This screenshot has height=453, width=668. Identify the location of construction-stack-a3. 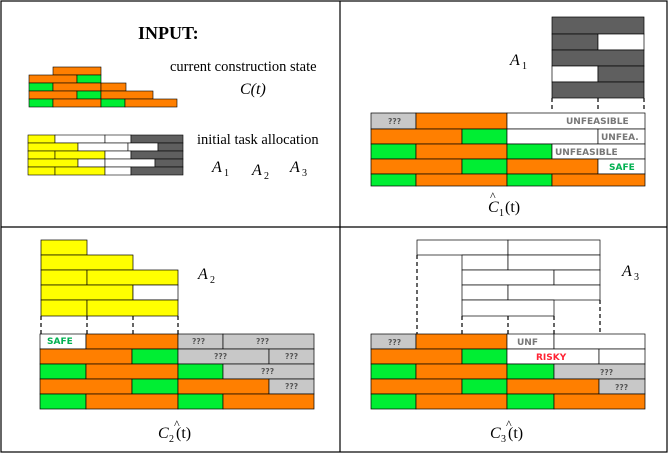
(508, 371).